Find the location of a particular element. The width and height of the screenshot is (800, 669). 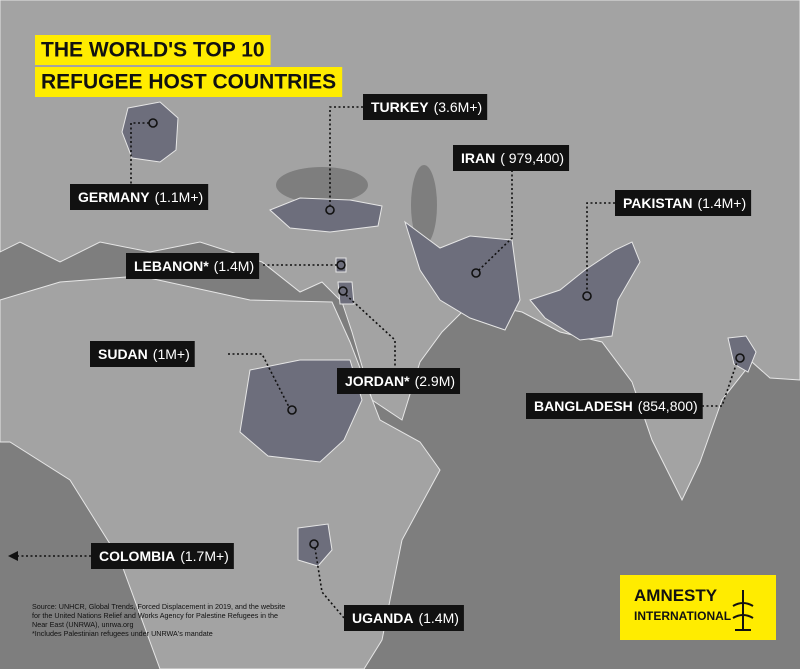

country-name: TURKEY is located at coordinates (400, 107).